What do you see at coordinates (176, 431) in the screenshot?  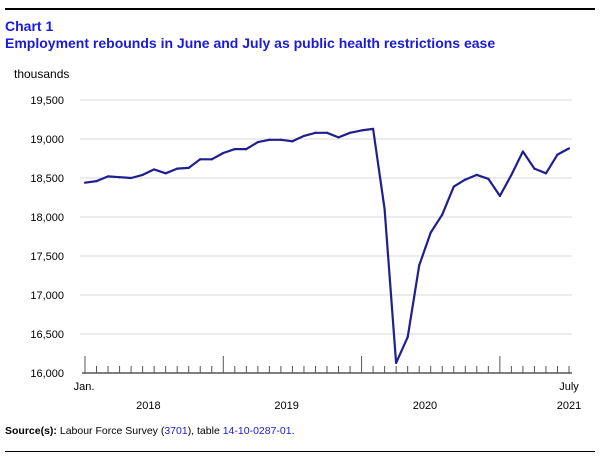 I see `survey-link: 3701` at bounding box center [176, 431].